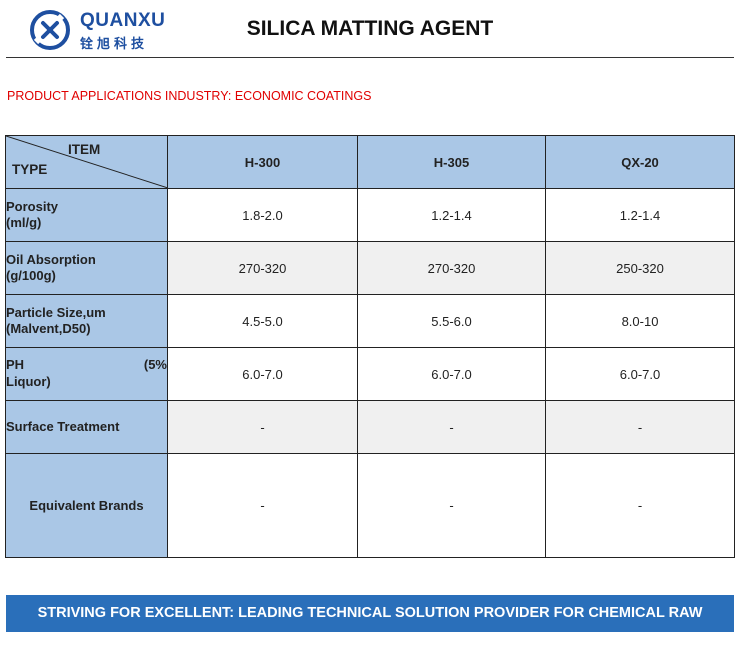 This screenshot has height=669, width=740. I want to click on brand-subtitle: 铨旭科技, so click(114, 44).